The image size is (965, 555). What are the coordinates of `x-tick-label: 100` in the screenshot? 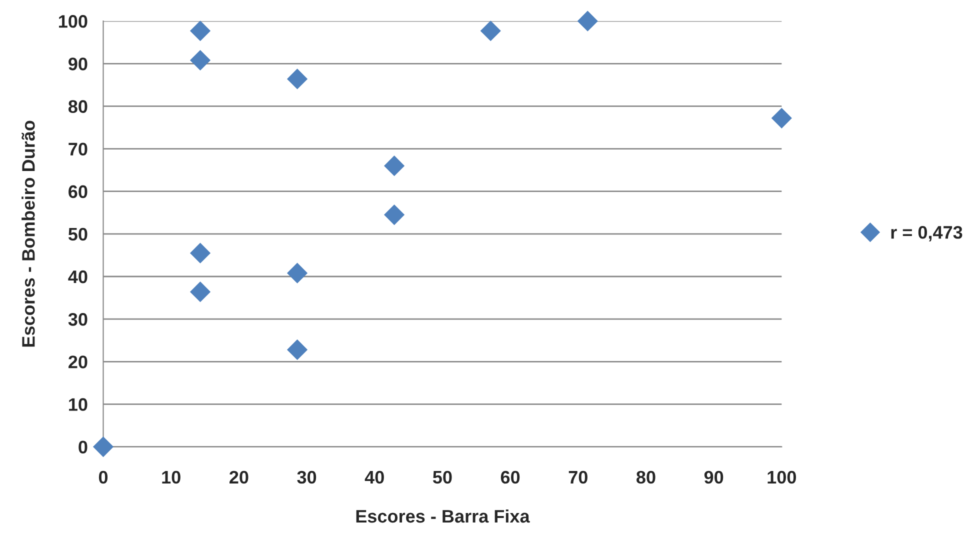 It's located at (782, 477).